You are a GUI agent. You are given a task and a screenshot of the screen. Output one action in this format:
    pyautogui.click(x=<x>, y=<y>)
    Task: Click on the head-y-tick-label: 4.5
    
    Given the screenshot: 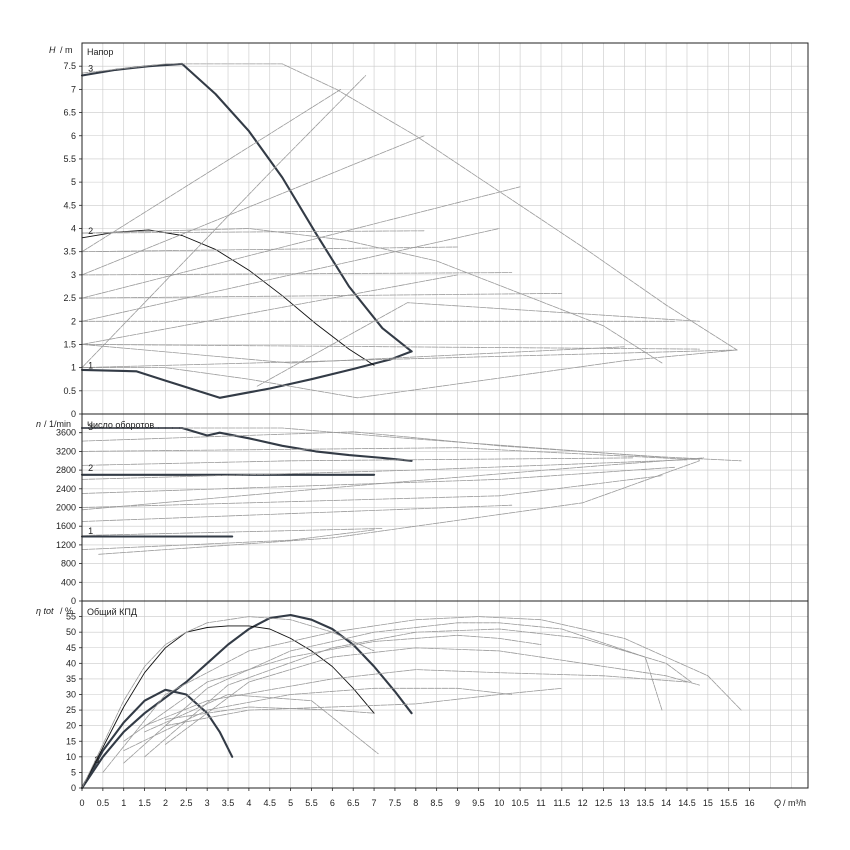 What is the action you would take?
    pyautogui.click(x=69, y=205)
    